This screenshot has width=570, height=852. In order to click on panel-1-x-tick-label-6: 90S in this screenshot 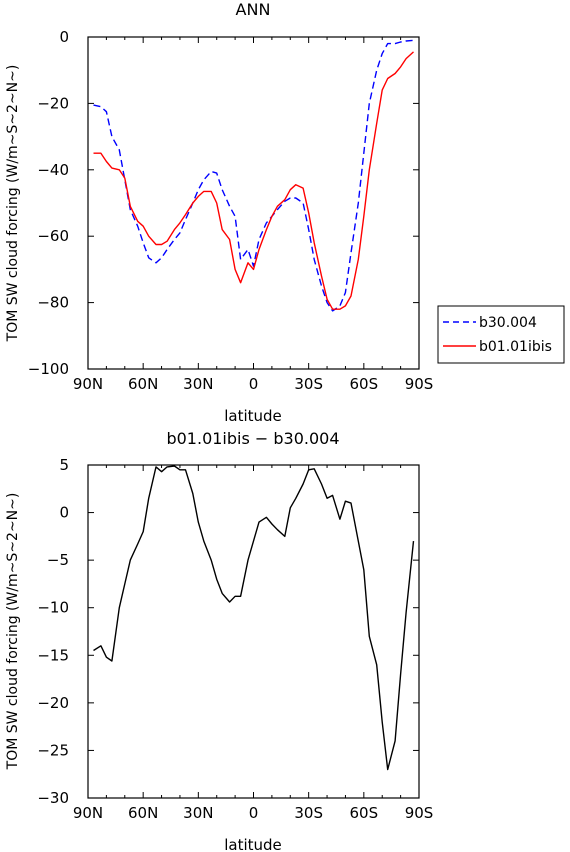, I will do `click(419, 384)`.